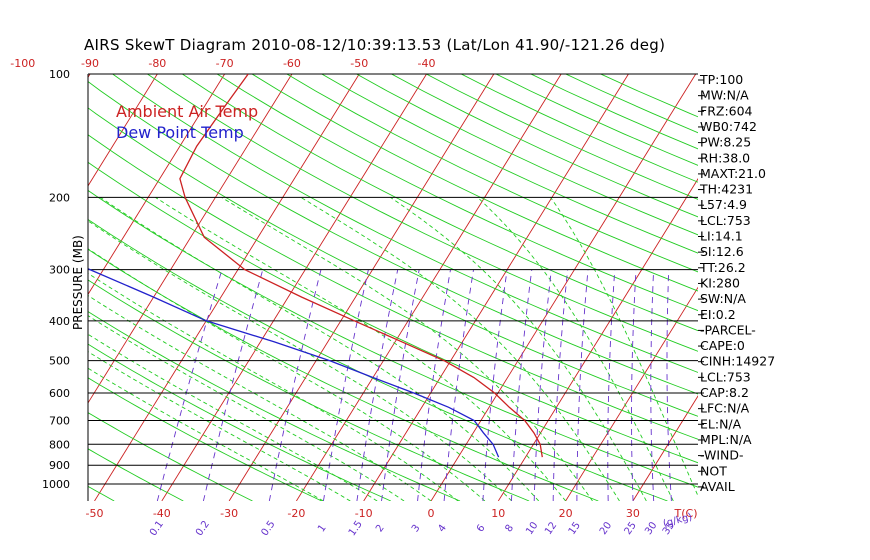 Image resolution: width=870 pixels, height=560 pixels. Describe the element at coordinates (737, 361) in the screenshot. I see `index-label: CINH:14927` at that location.